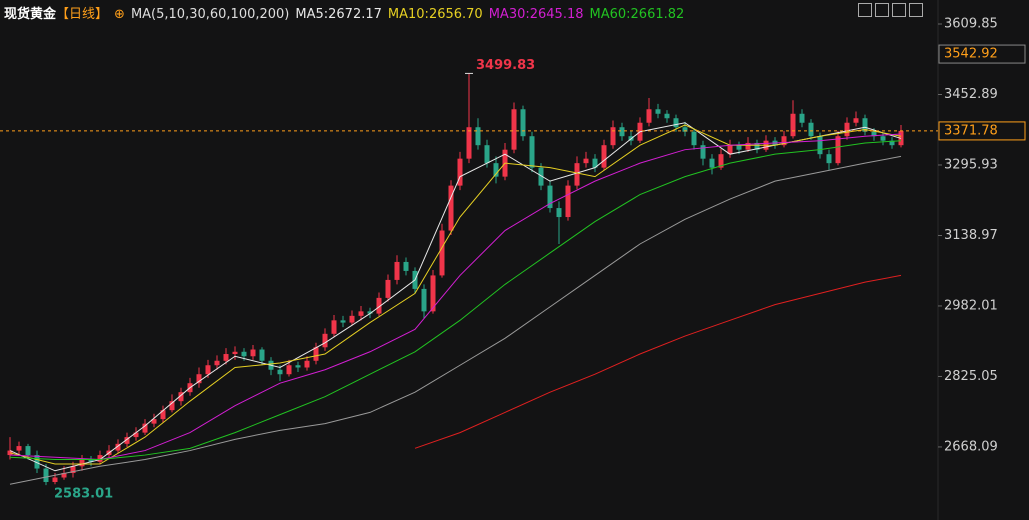  Describe the element at coordinates (971, 54) in the screenshot. I see `marker-price-label: 3542.92` at that location.